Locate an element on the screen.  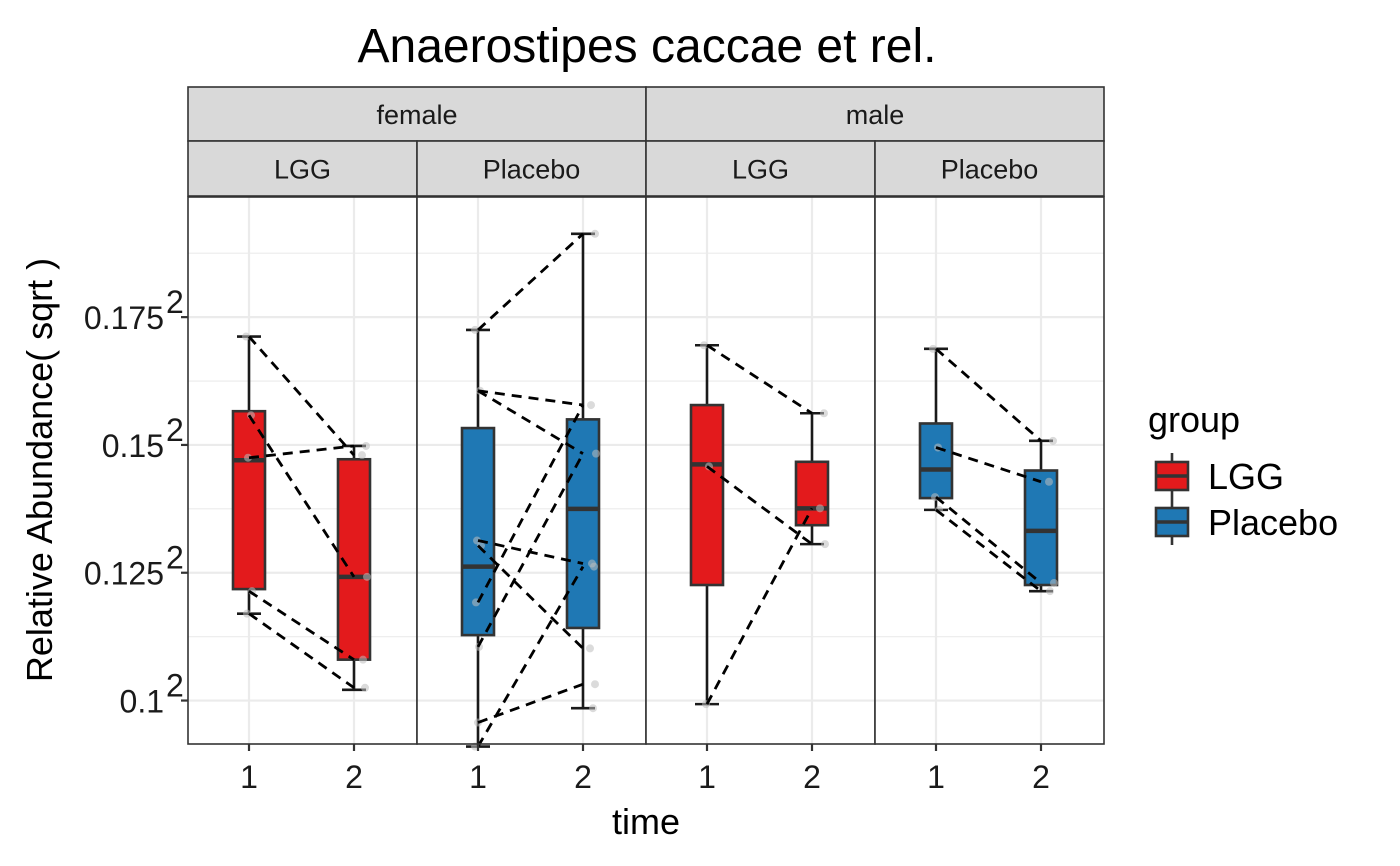
facet-strip-label: male is located at coordinates (875, 115).